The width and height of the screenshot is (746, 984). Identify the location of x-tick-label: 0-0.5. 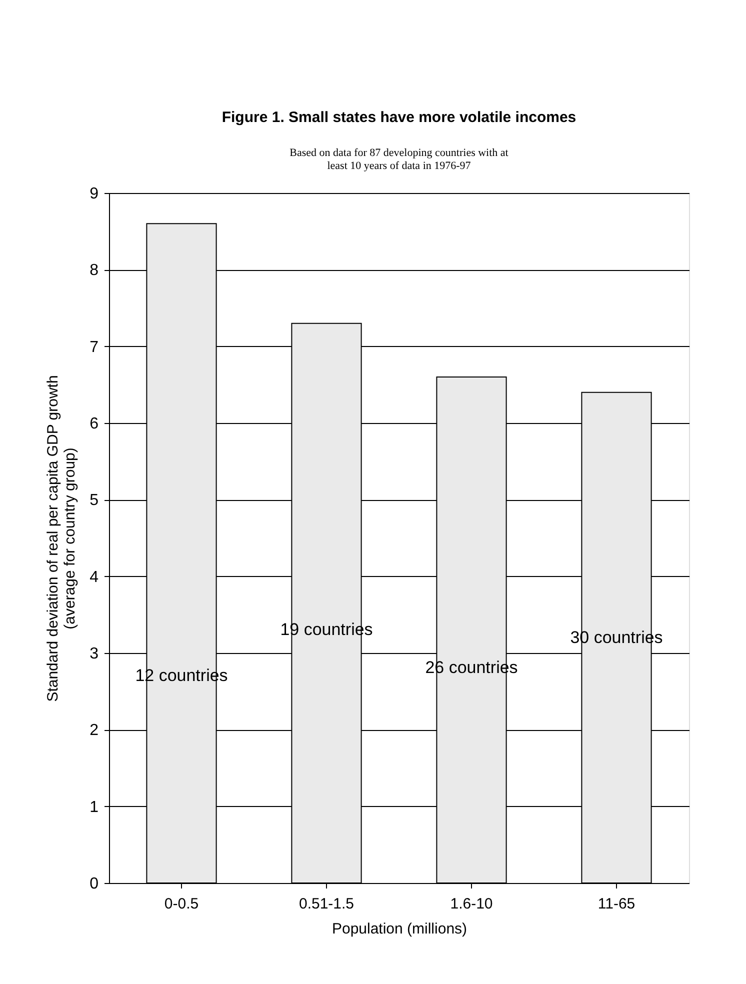
(181, 904).